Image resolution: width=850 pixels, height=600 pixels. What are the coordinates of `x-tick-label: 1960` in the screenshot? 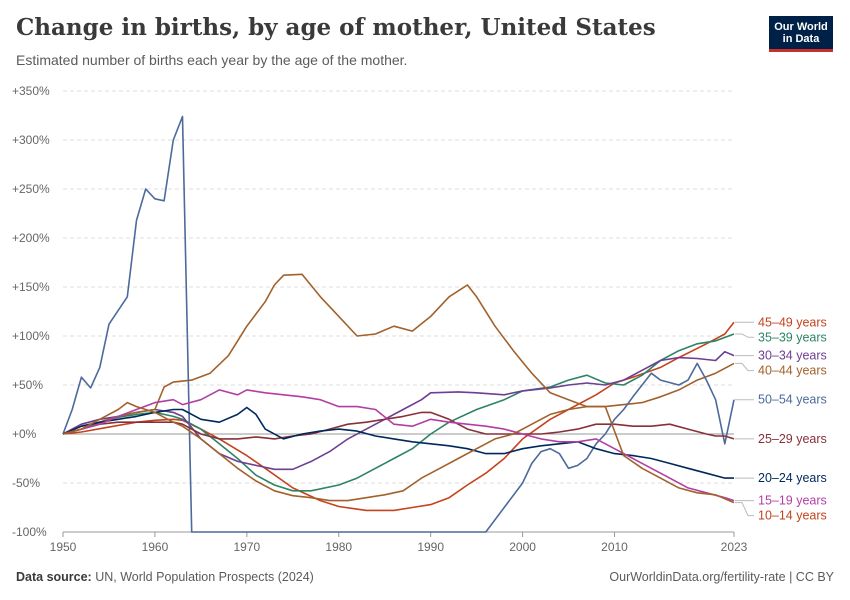 It's located at (155, 547).